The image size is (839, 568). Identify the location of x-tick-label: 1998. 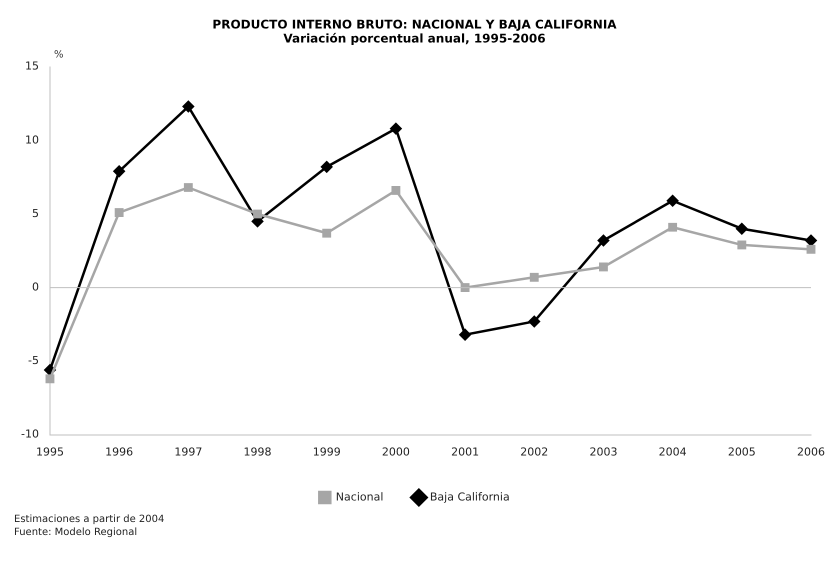
(258, 451).